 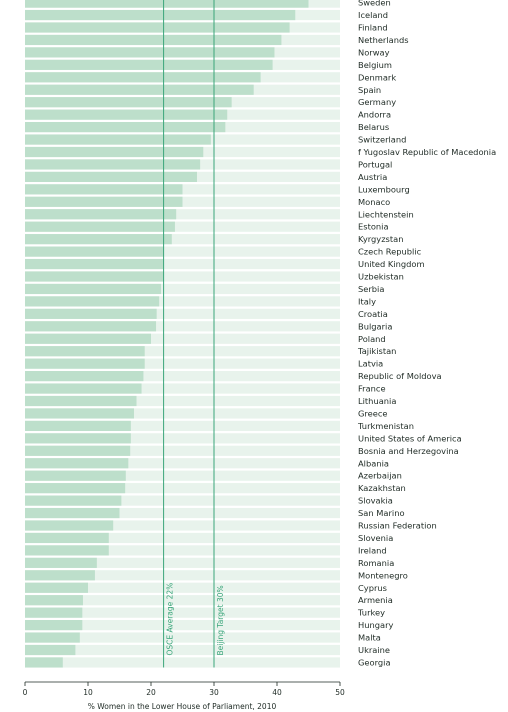 I want to click on x-tick-label: 20, so click(x=151, y=692).